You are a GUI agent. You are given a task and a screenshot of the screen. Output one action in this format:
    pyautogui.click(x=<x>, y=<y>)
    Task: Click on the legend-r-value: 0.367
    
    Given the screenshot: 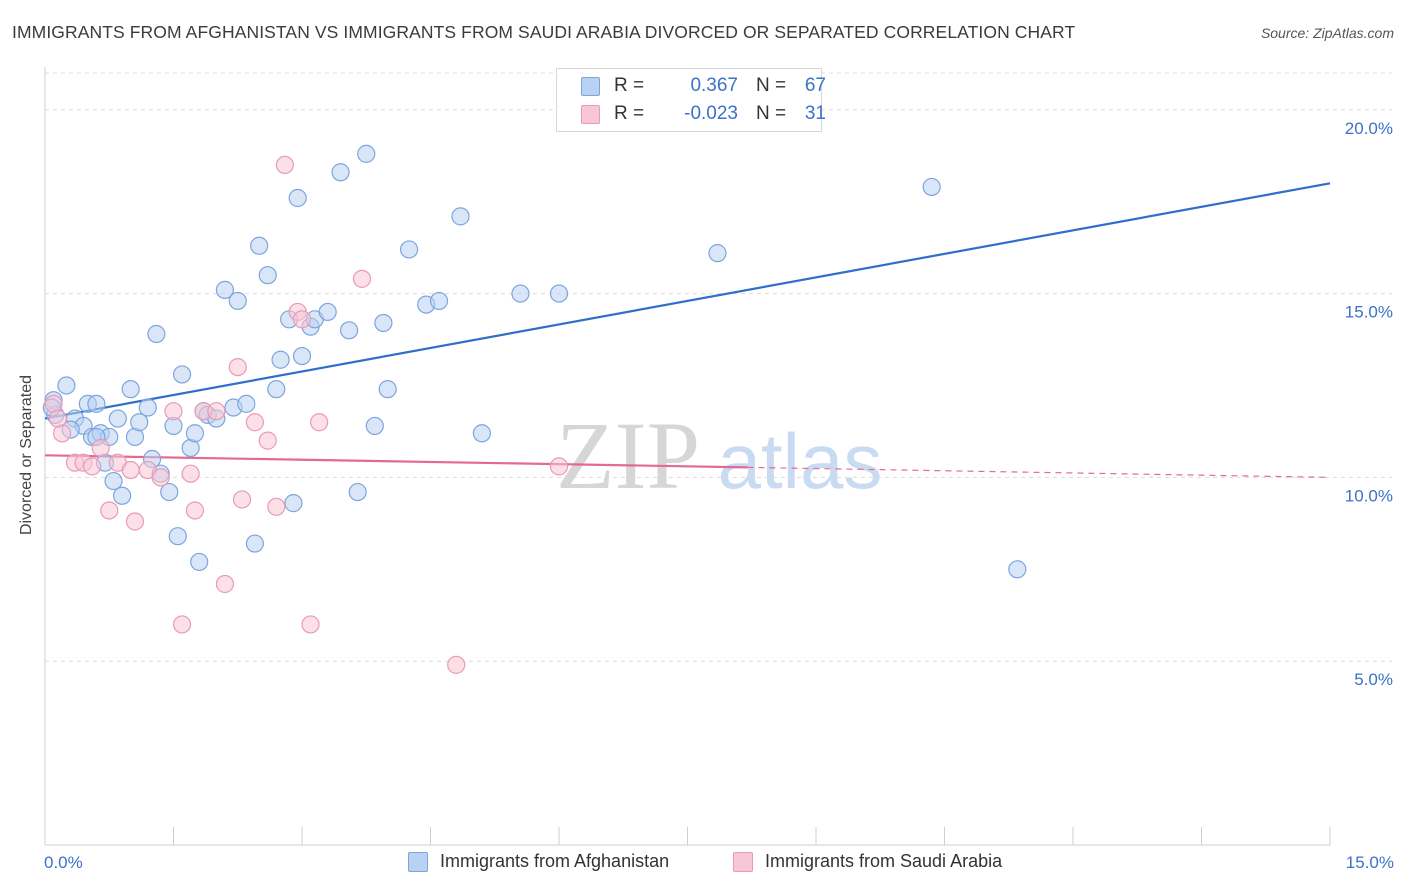 What is the action you would take?
    pyautogui.click(x=714, y=85)
    